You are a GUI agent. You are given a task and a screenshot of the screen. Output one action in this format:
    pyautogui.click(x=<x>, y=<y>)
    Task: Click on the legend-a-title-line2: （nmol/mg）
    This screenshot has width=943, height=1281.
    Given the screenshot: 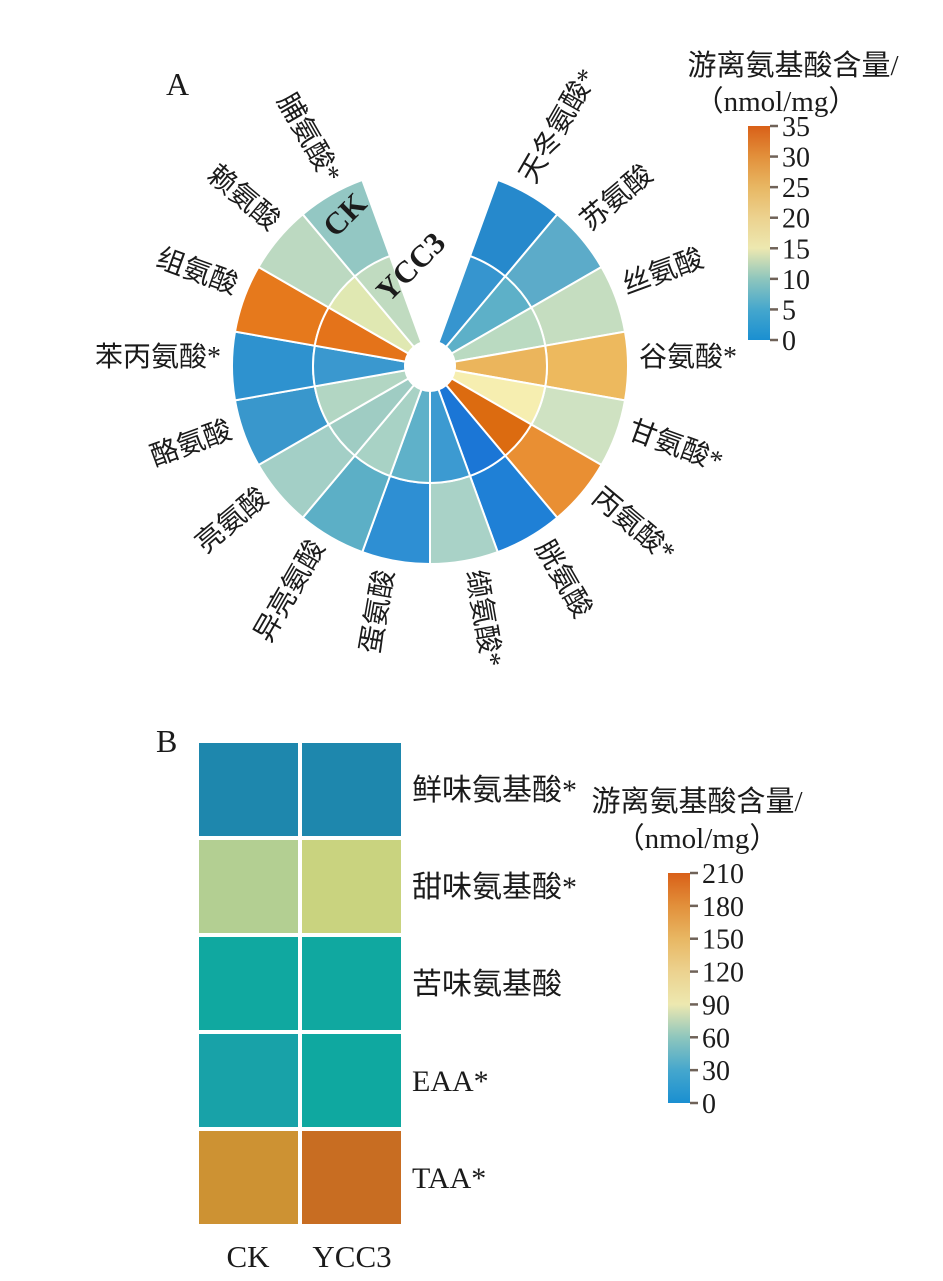 What is the action you would take?
    pyautogui.click(x=776, y=102)
    